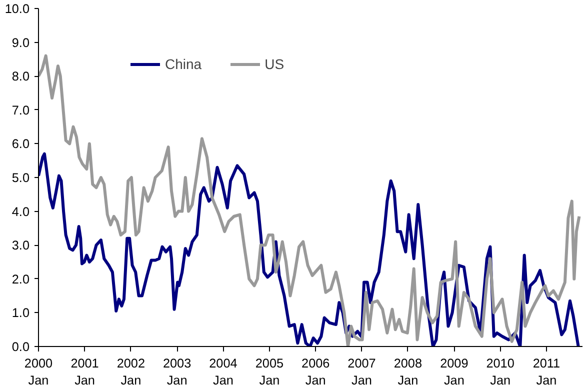  I want to click on x-tick-label: 2003 Jan, so click(177, 372).